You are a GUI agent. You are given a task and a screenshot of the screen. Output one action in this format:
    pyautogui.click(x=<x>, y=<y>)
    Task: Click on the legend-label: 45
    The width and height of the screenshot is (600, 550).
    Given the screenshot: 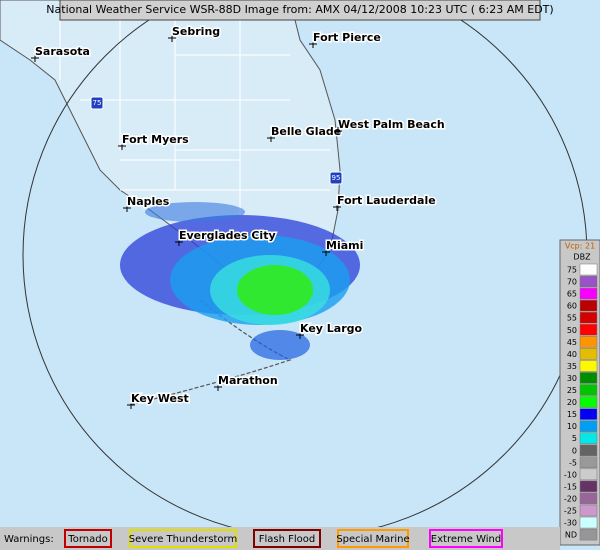 What is the action you would take?
    pyautogui.click(x=572, y=342)
    